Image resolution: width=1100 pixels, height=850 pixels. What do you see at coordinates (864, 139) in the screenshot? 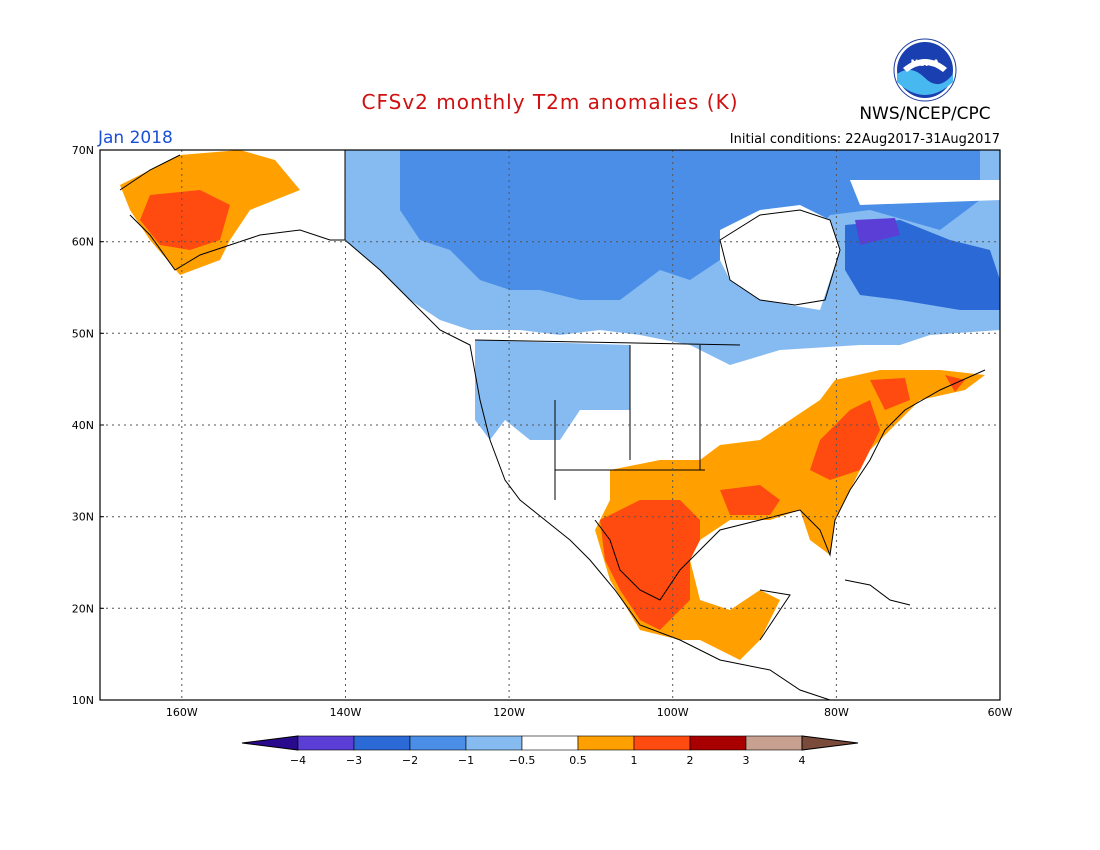
I see `initial-conditions: Initial conditions: 22Aug2017-31Aug2017` at bounding box center [864, 139].